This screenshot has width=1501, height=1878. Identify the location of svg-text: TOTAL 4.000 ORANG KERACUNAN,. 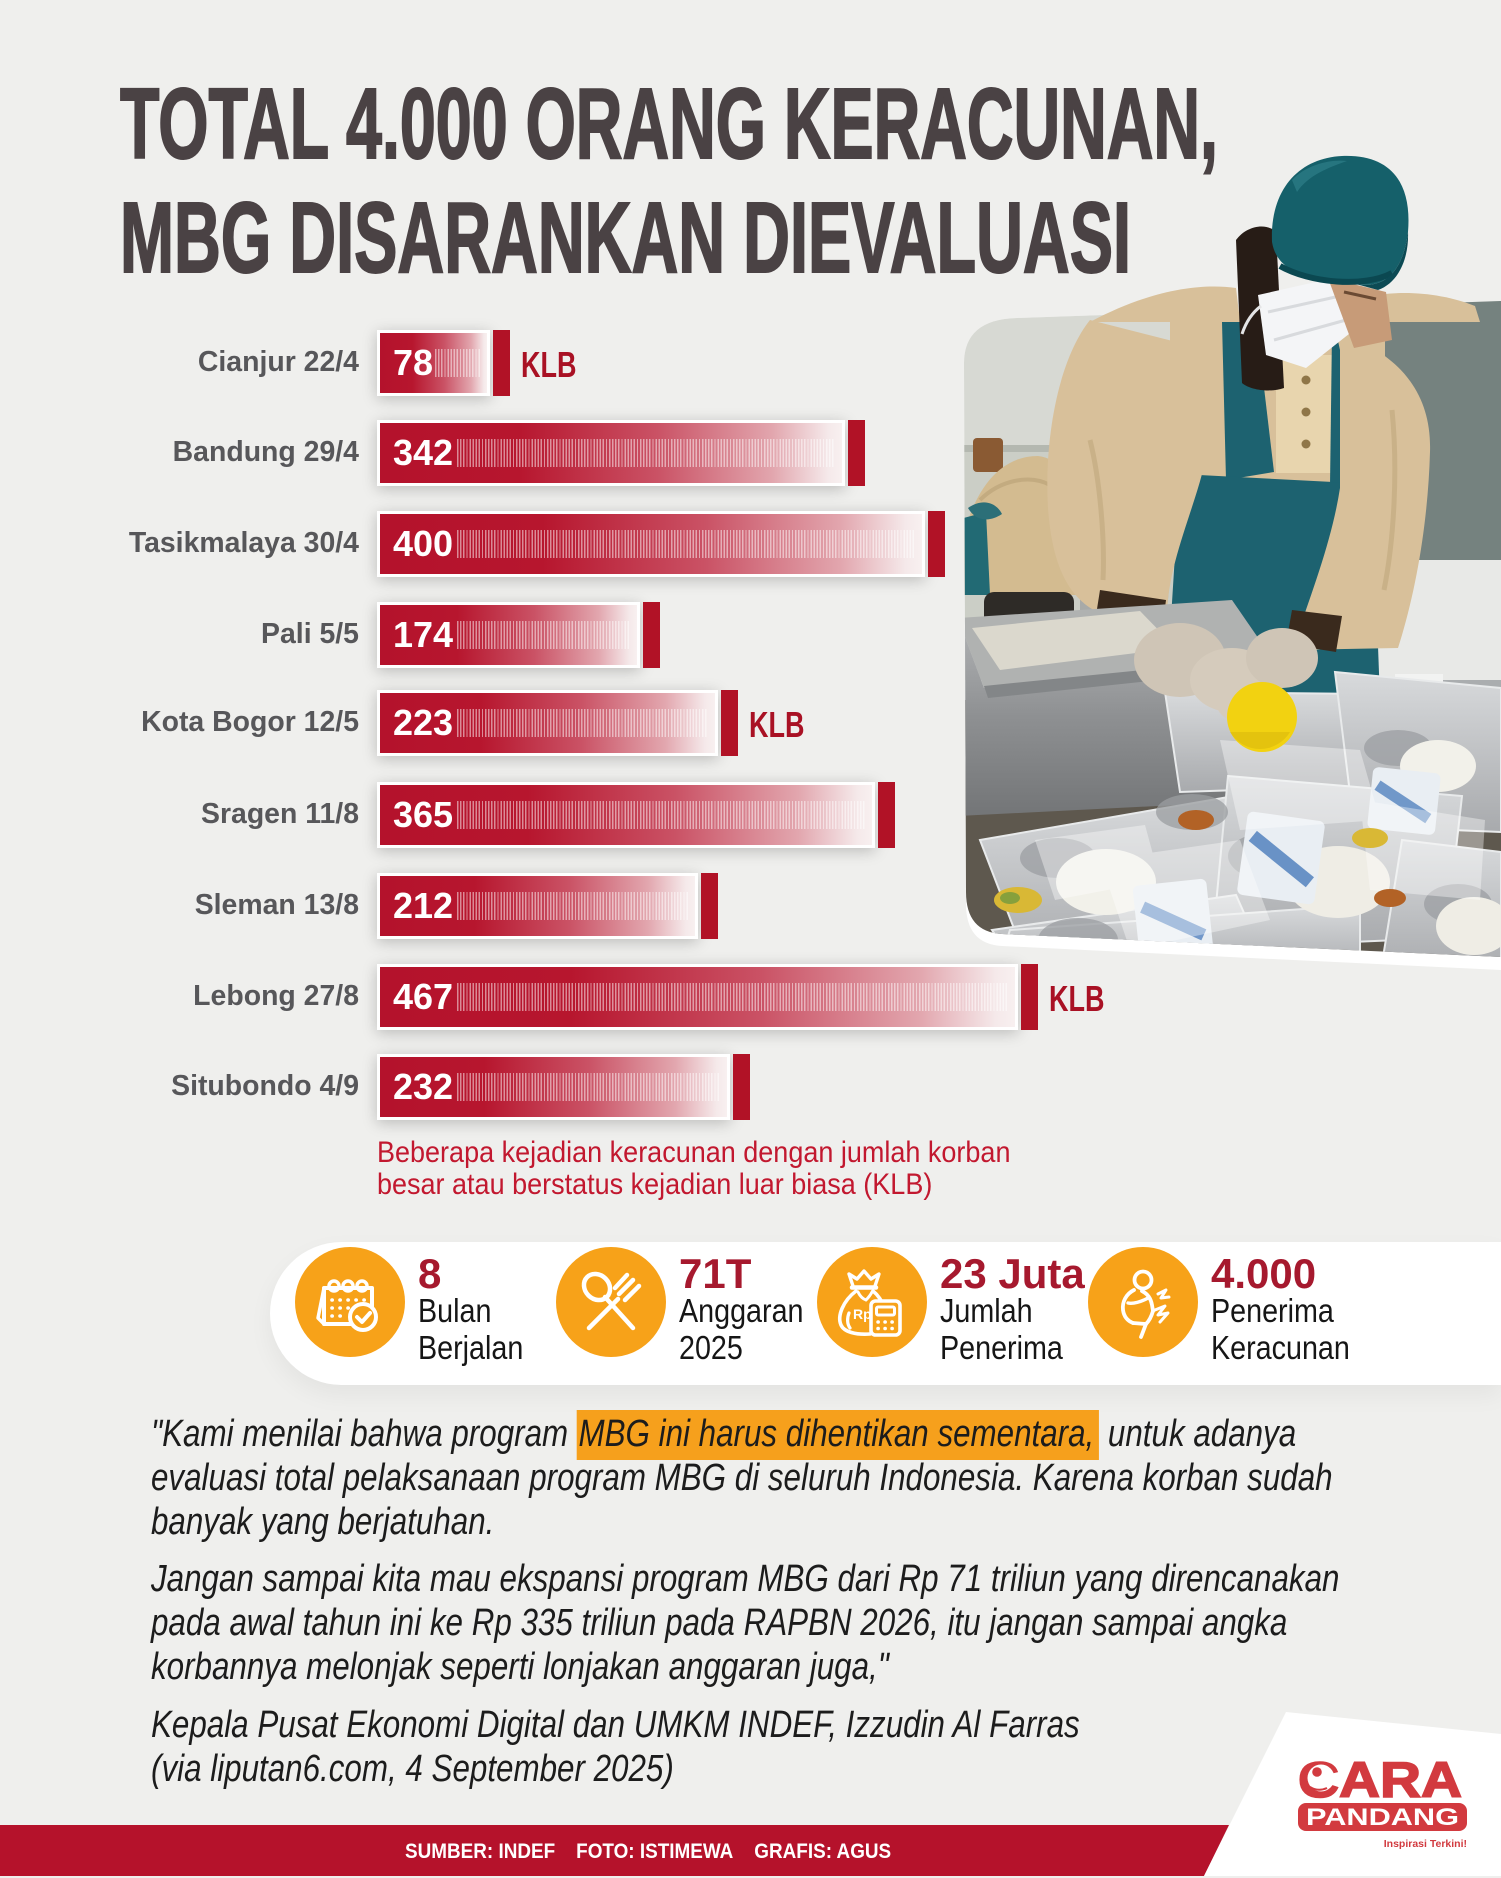
(669, 124).